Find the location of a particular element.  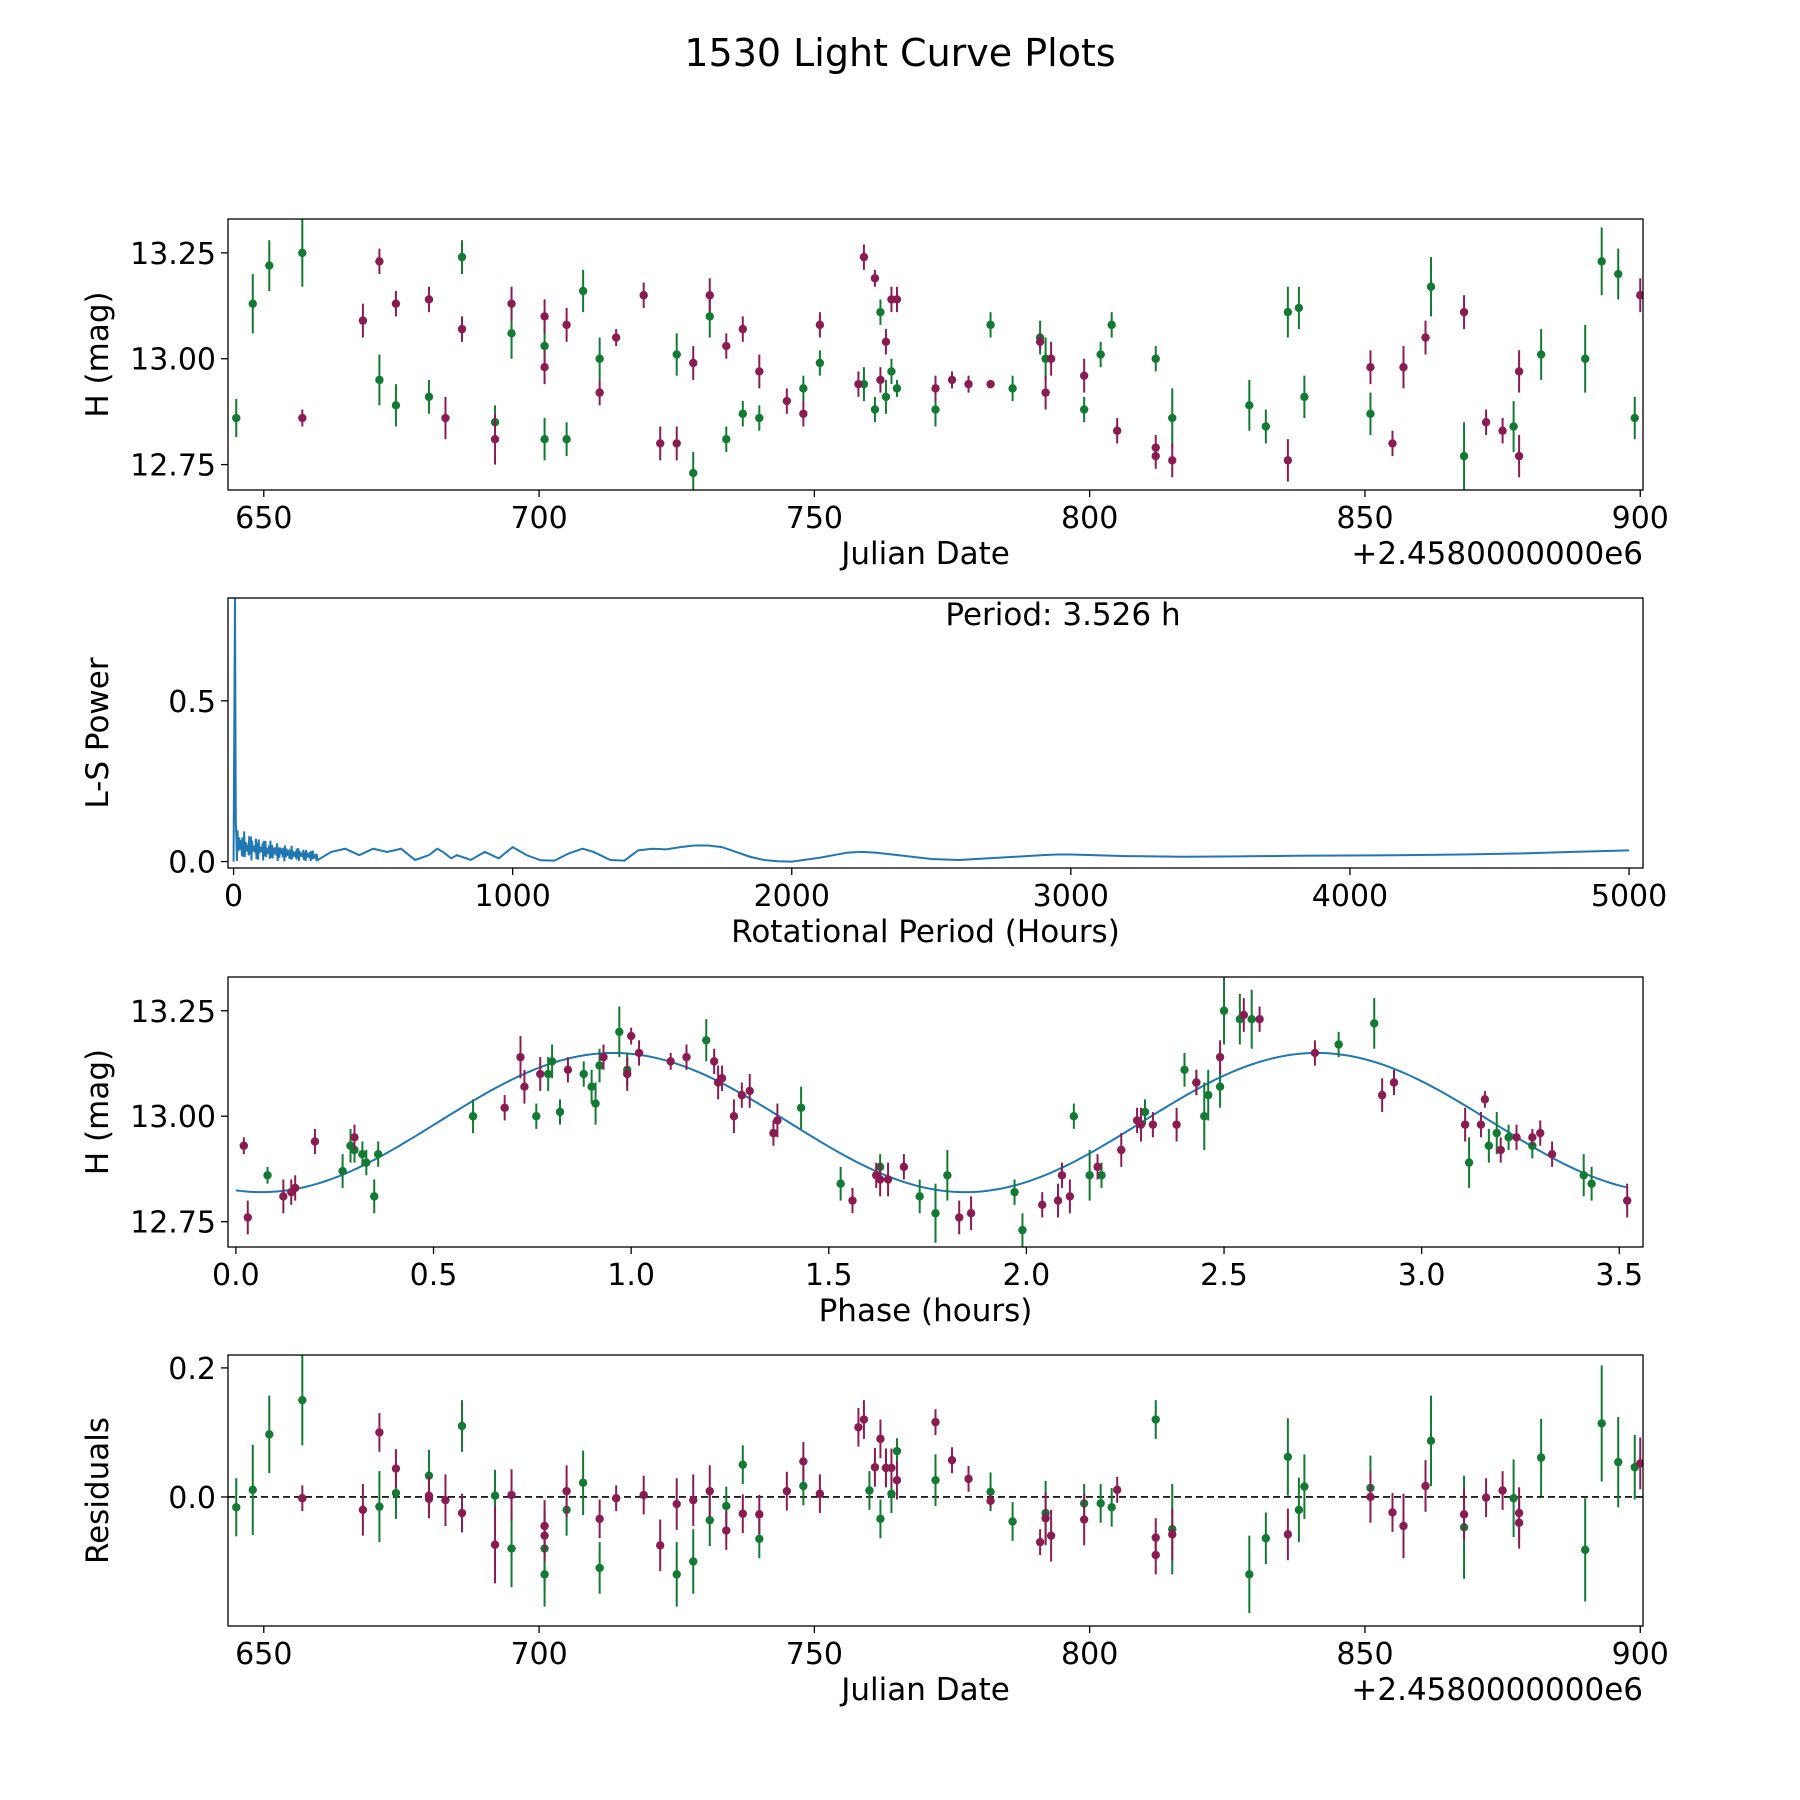

x-offset-text: +2.4580000000e6 is located at coordinates (1497, 1690).